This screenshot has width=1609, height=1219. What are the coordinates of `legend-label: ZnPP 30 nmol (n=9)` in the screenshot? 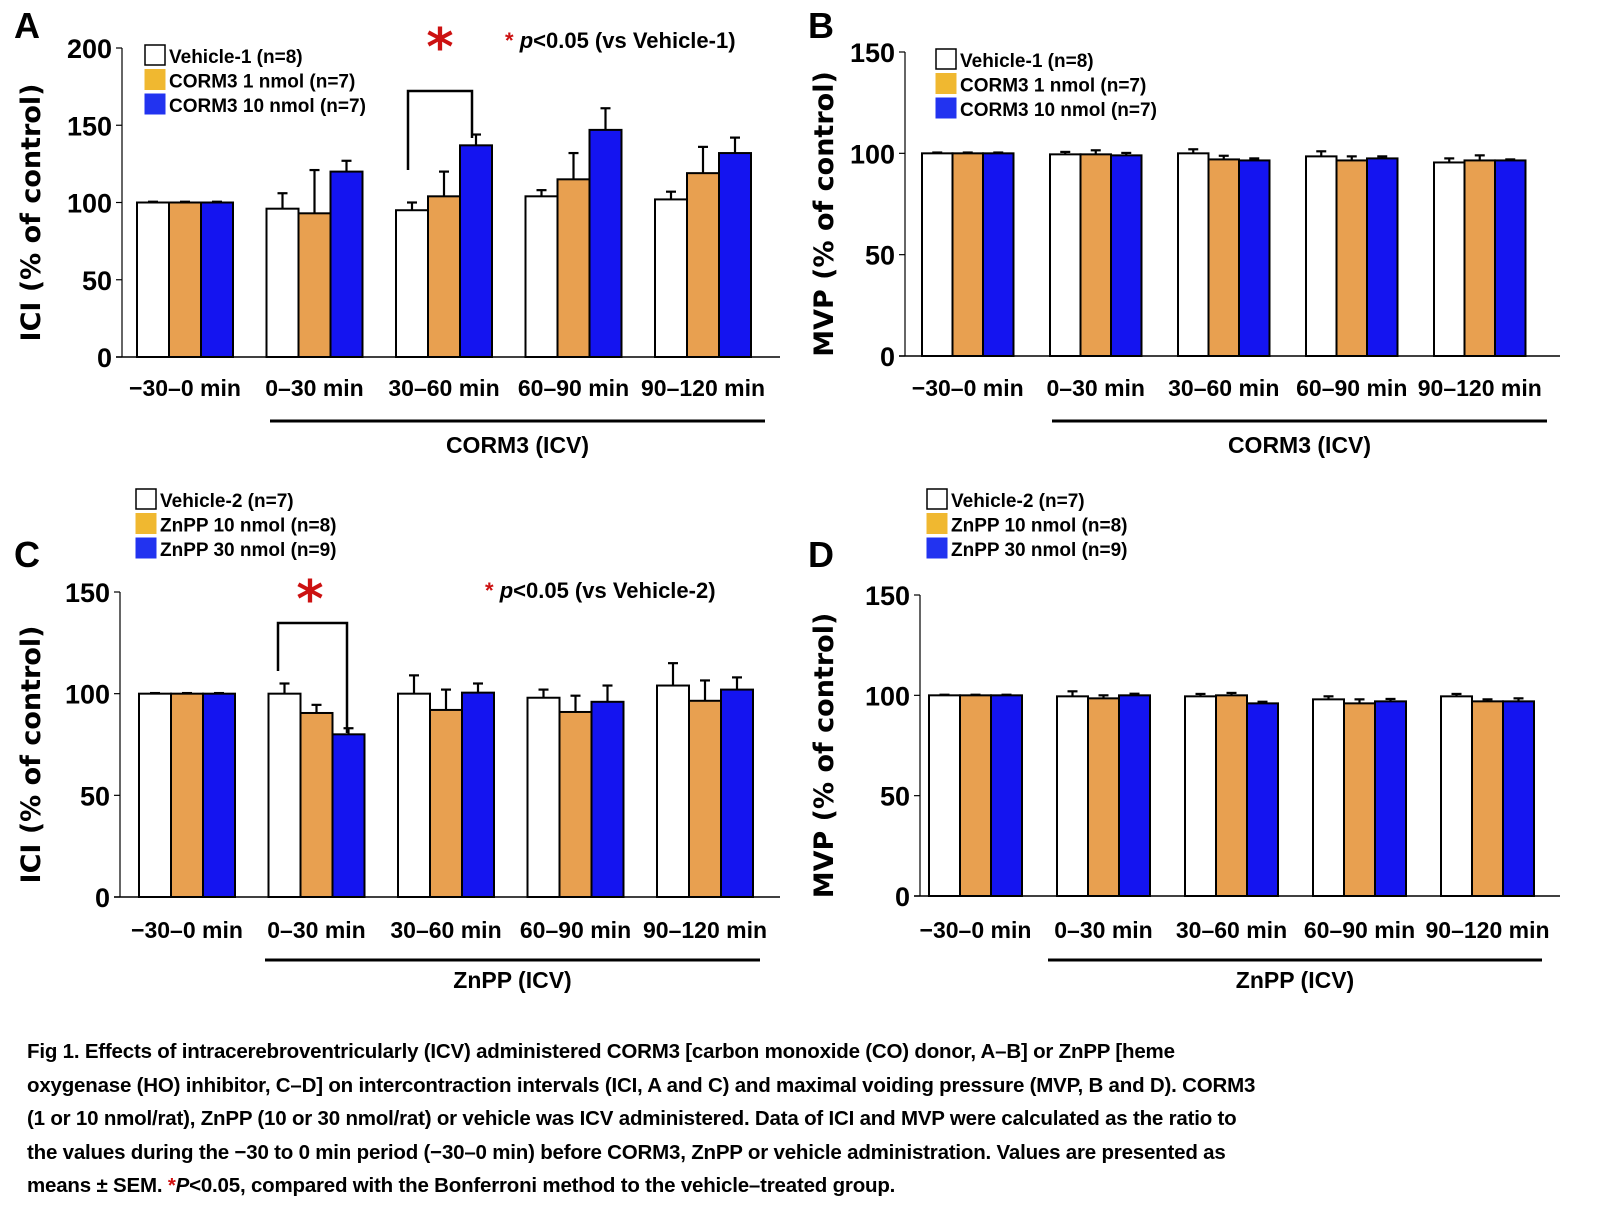 It's located at (248, 550).